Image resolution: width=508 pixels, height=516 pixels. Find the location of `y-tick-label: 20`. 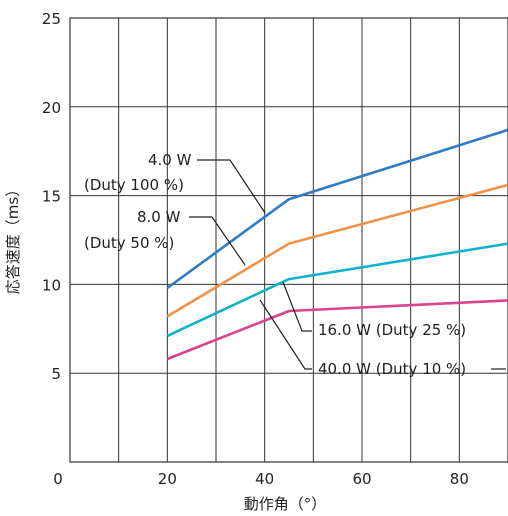

y-tick-label: 20 is located at coordinates (51, 108).